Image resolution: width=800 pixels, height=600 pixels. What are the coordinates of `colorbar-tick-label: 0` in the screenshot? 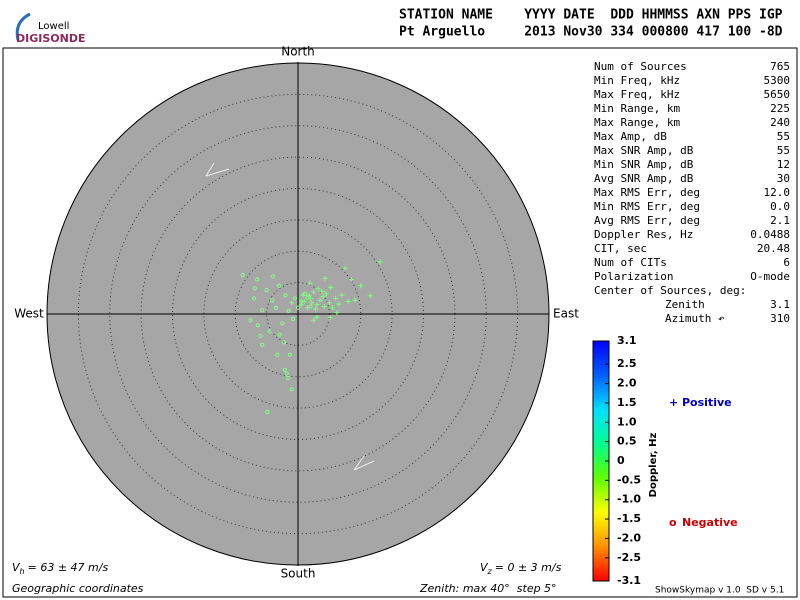 It's located at (621, 460).